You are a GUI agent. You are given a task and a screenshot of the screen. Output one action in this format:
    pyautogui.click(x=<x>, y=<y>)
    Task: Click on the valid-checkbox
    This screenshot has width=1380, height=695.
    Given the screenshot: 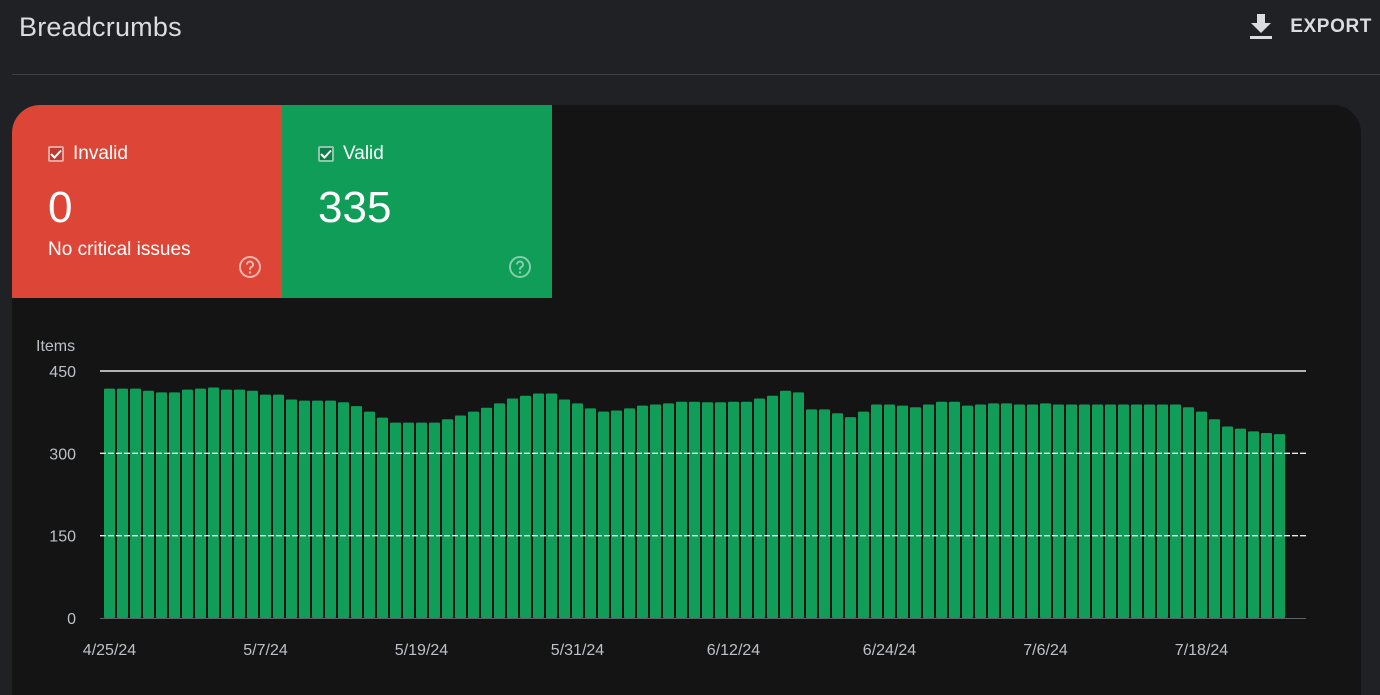 What is the action you would take?
    pyautogui.click(x=326, y=154)
    